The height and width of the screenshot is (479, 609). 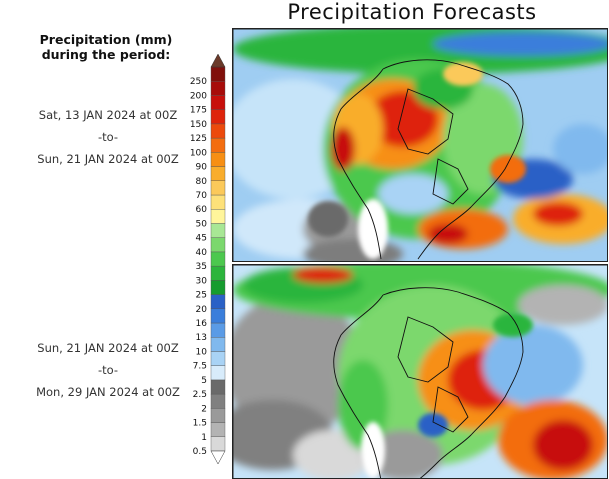 What do you see at coordinates (201, 267) in the screenshot?
I see `legend-label-35: 35` at bounding box center [201, 267].